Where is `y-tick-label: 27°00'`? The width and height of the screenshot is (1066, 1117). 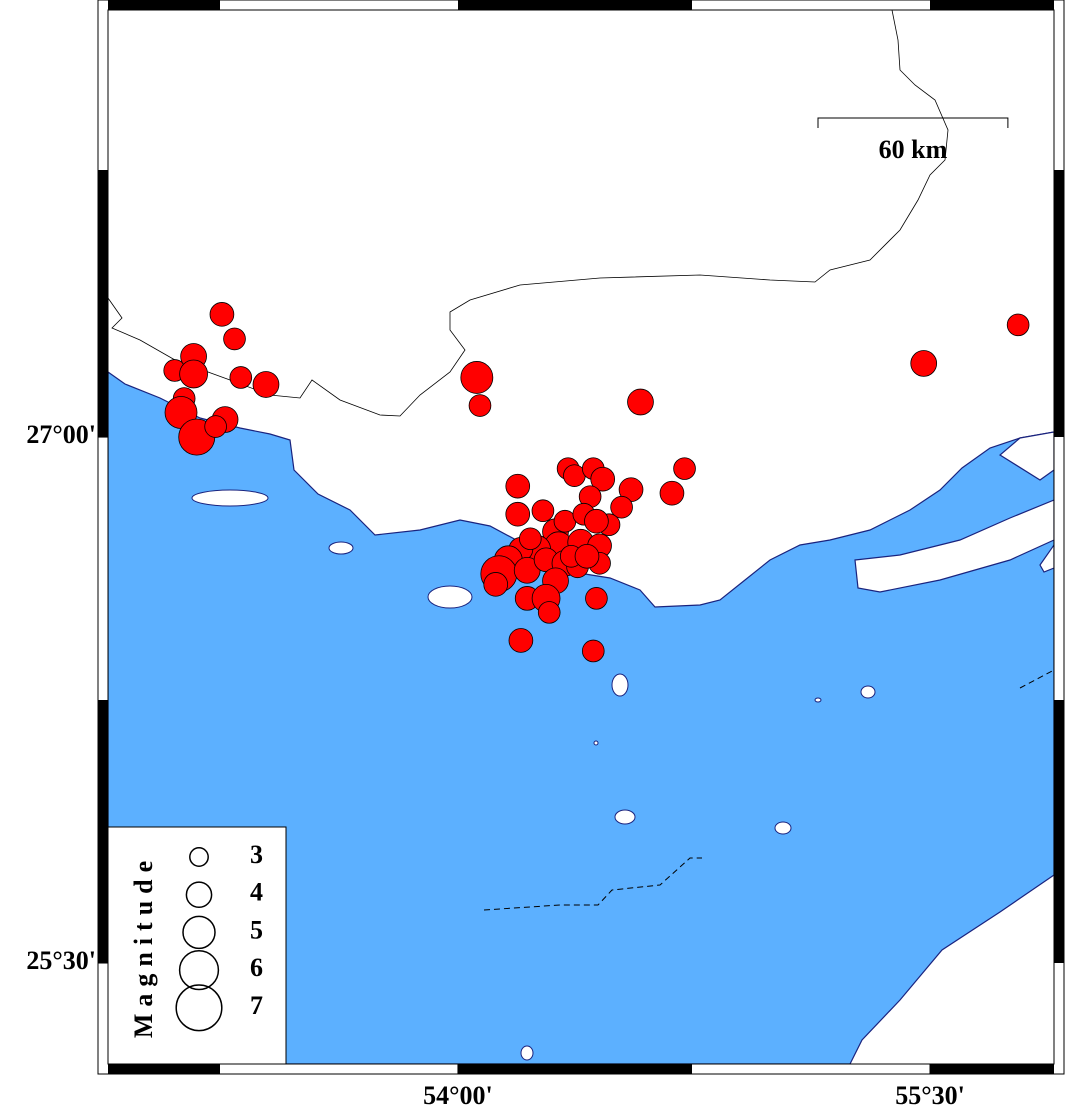
y-tick-label: 27°00' is located at coordinates (61, 434).